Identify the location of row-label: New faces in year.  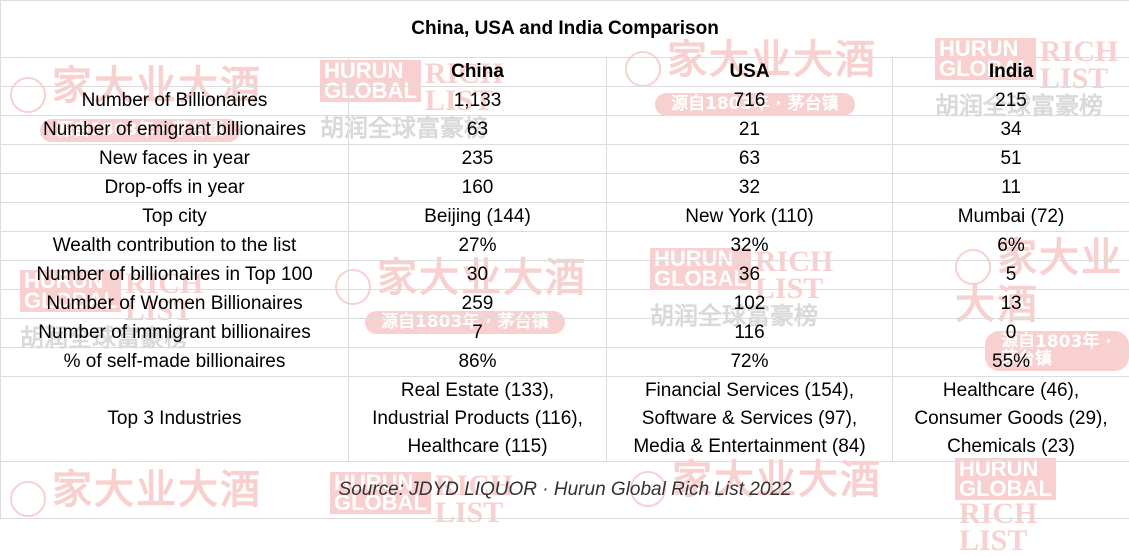
(175, 159).